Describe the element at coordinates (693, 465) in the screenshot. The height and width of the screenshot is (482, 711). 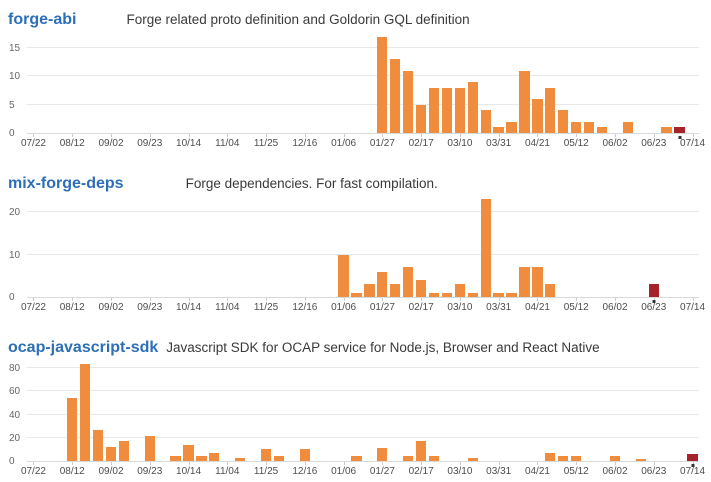
I see `current-week-marker-dot` at that location.